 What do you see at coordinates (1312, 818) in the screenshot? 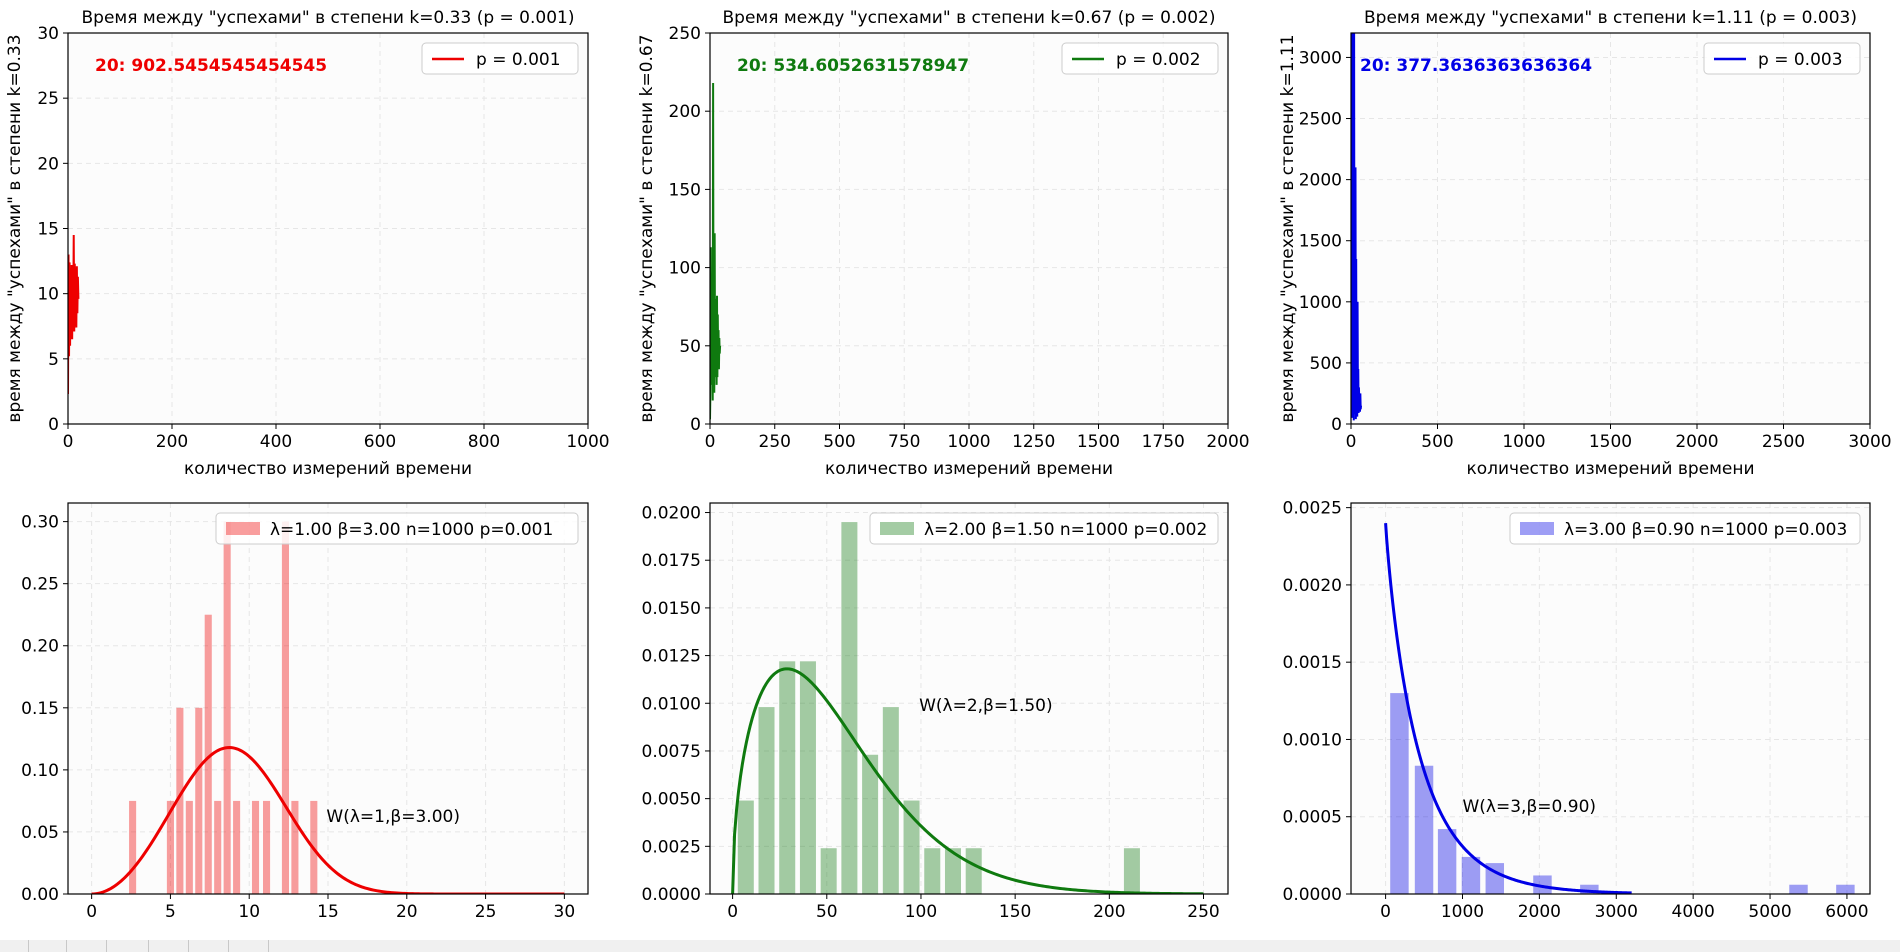
I see `y-tick-label: 0.0005` at bounding box center [1312, 818].